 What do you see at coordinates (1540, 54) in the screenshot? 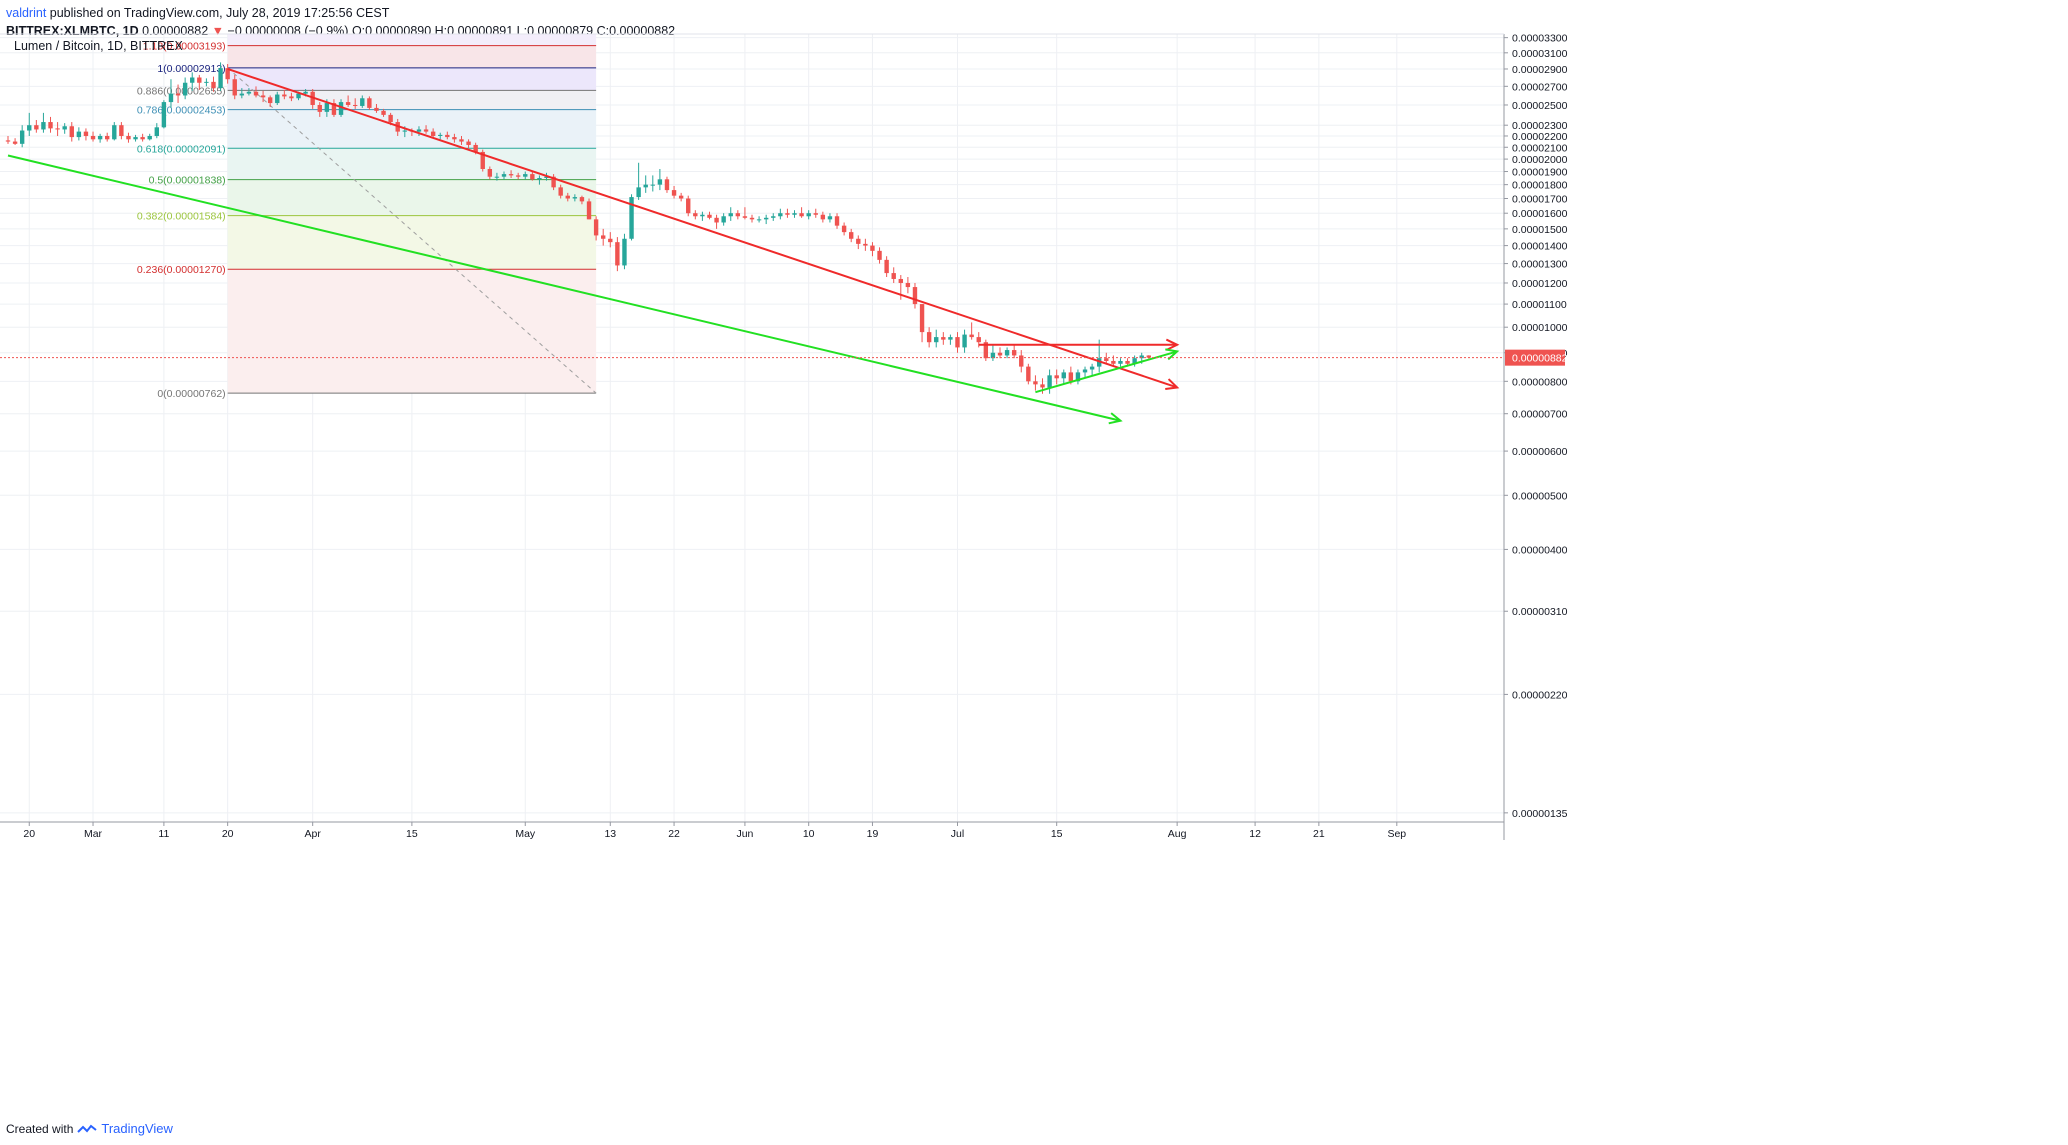
I see `price-tick-label: 0.00003100` at bounding box center [1540, 54].